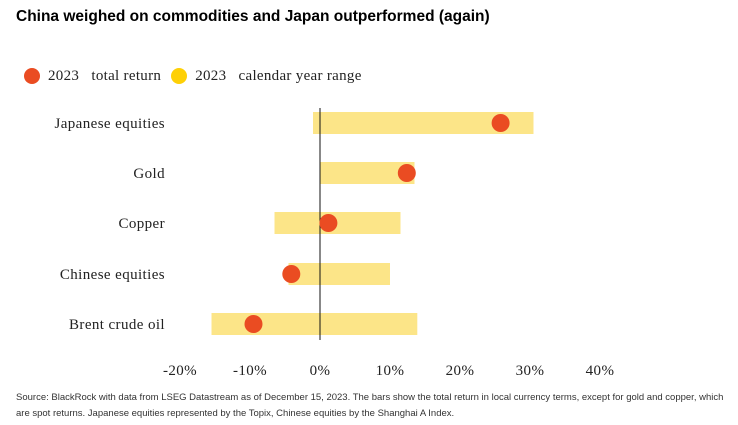 The height and width of the screenshot is (425, 738). I want to click on x-tick-label: 20%, so click(460, 371).